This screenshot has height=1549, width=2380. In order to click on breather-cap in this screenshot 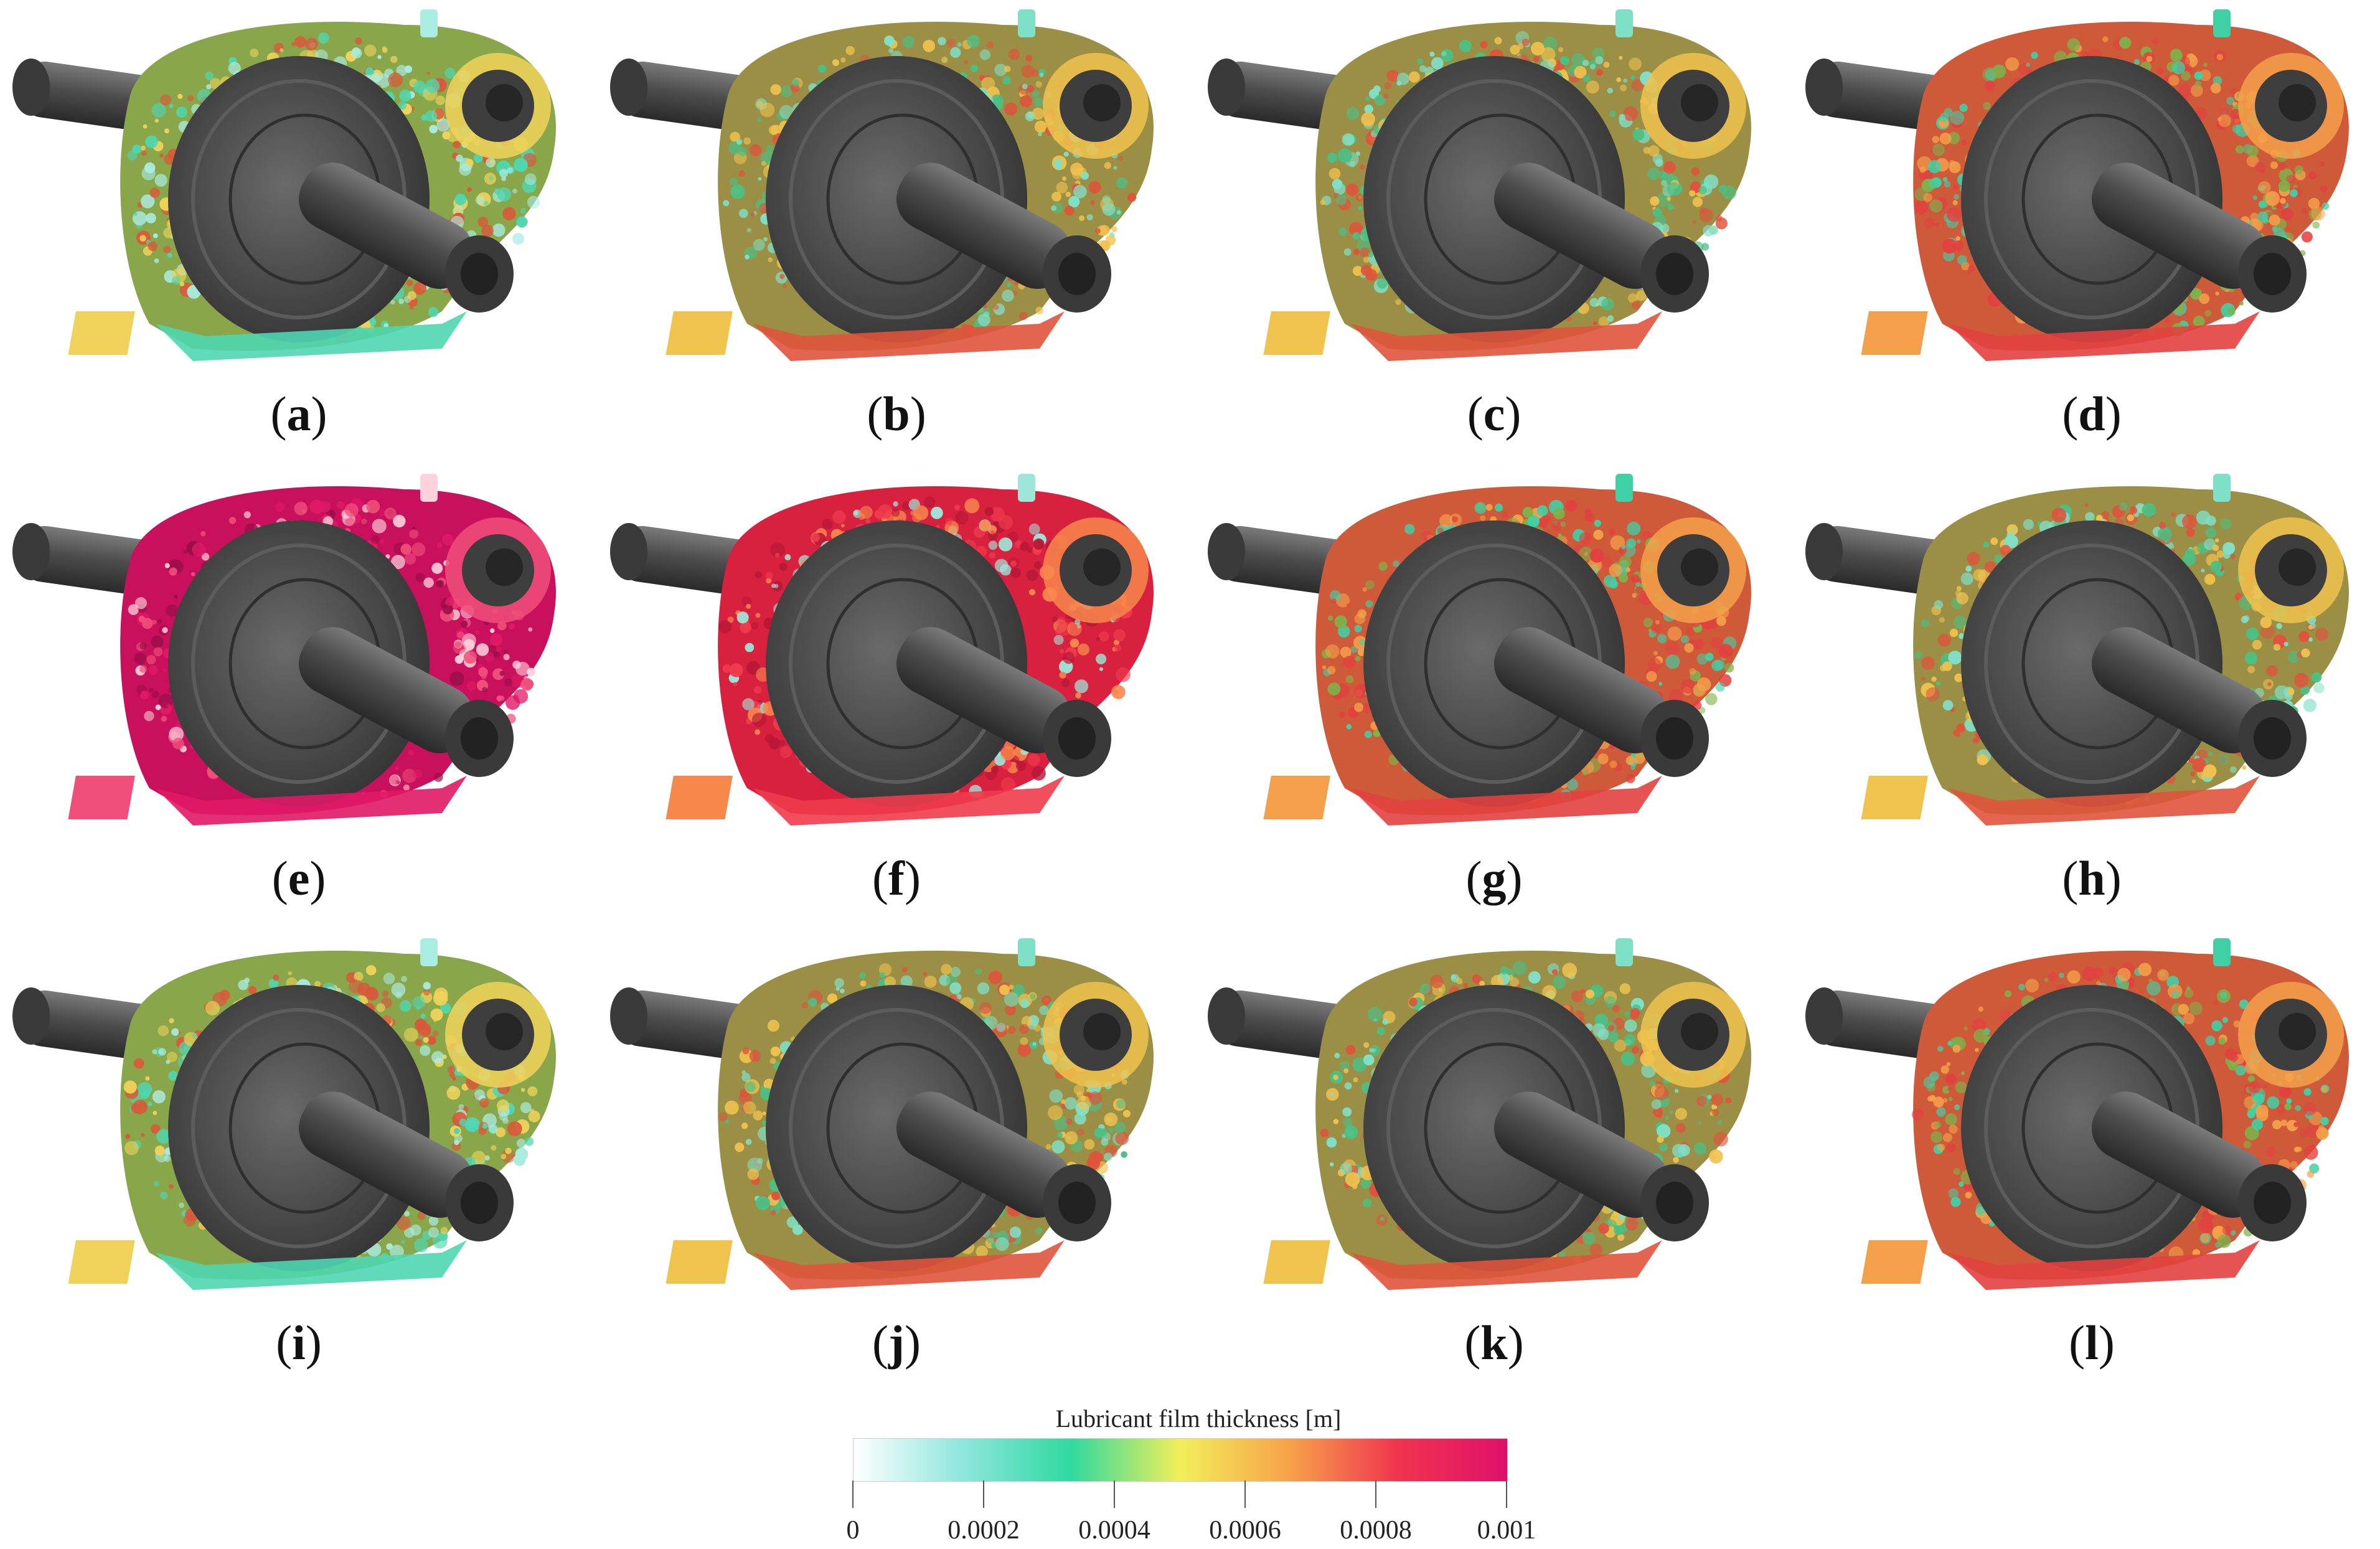, I will do `click(429, 488)`.